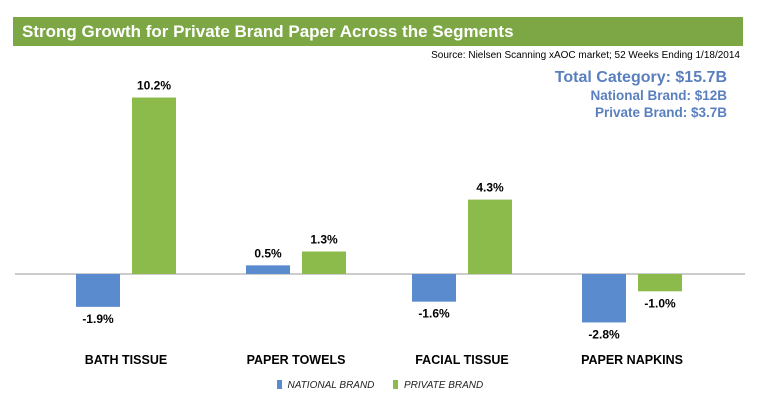  I want to click on data-label-national-paper-napkins: -2.8%, so click(604, 334).